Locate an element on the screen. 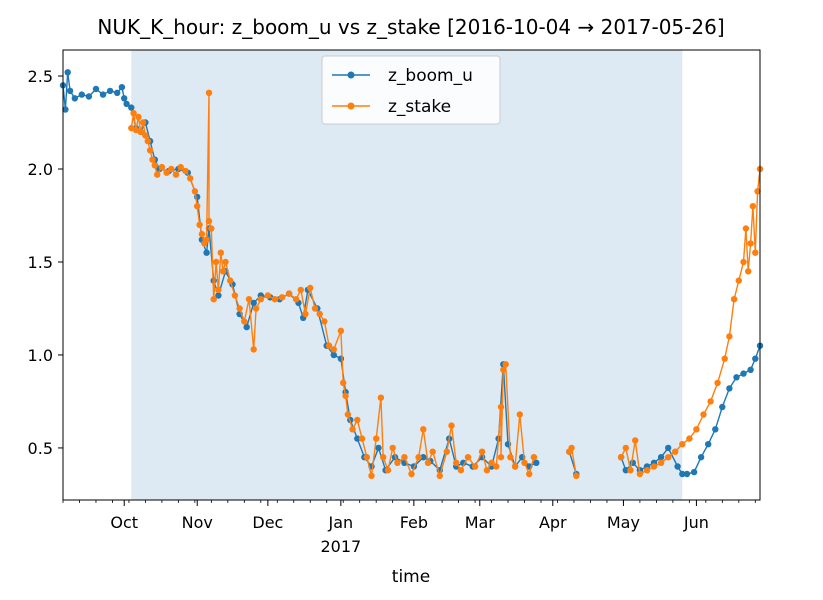 The image size is (823, 600). y-tick-label: 1.5 is located at coordinates (40, 262).